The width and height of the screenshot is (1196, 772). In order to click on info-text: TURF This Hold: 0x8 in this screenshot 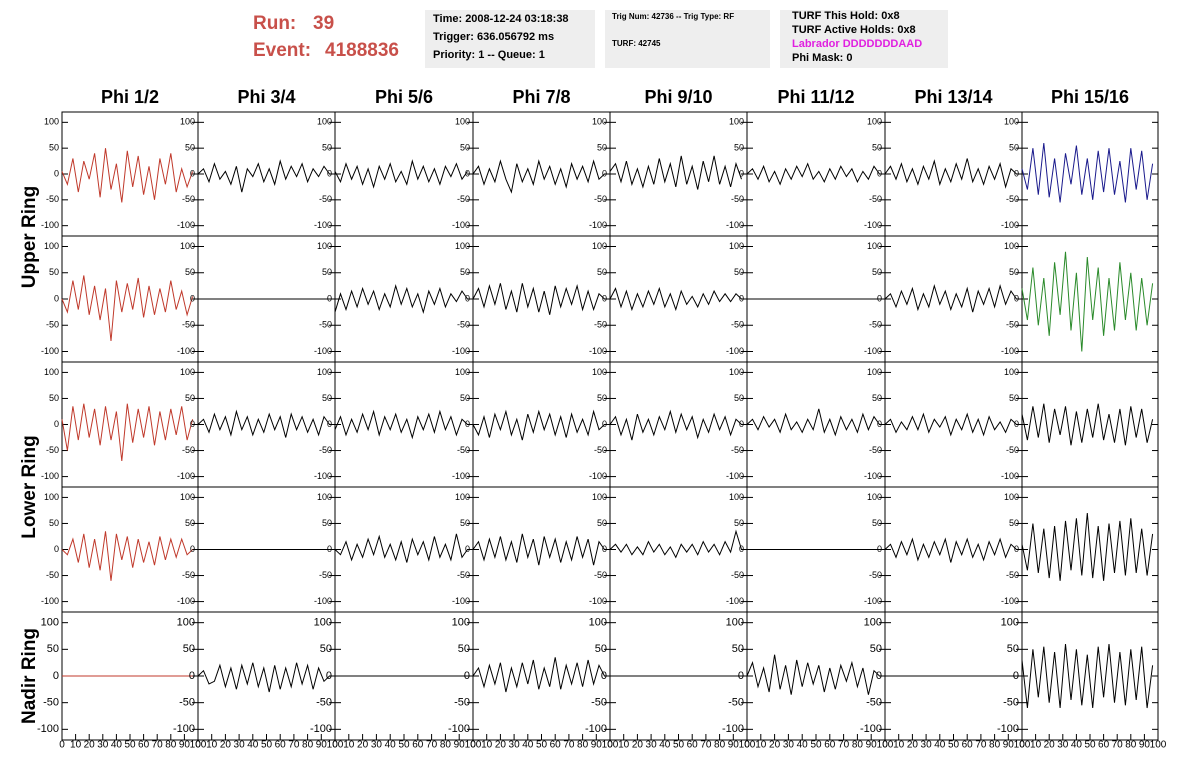, I will do `click(846, 16)`.